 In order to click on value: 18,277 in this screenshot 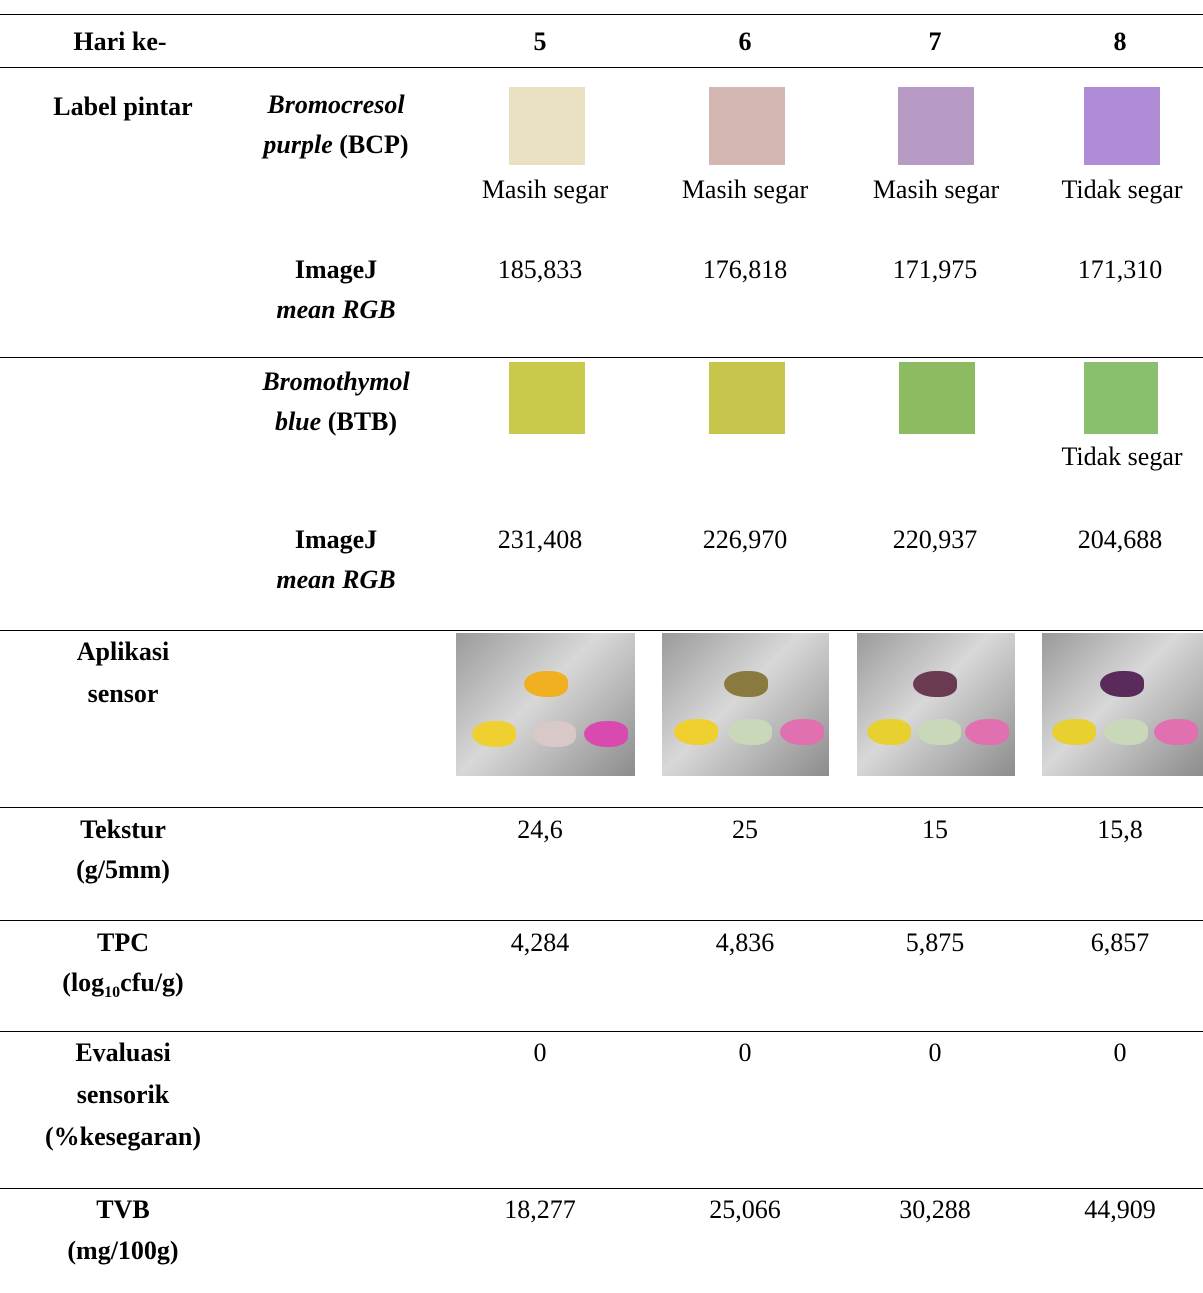, I will do `click(540, 1209)`.